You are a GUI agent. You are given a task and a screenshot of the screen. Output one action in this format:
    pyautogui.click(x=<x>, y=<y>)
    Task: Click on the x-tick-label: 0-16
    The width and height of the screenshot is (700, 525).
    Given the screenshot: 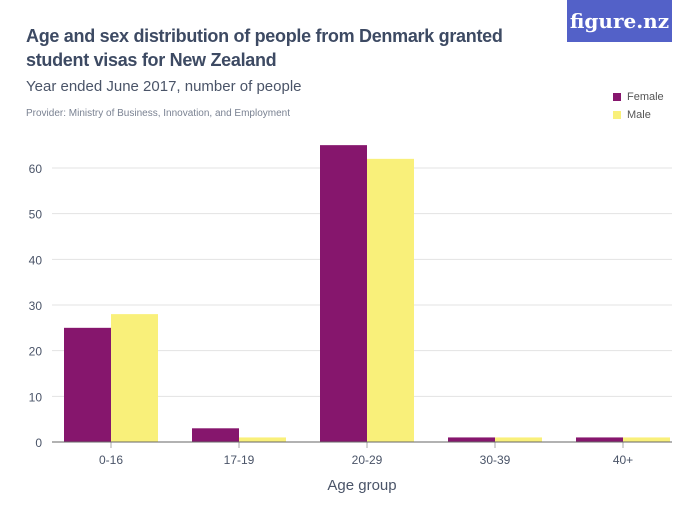 What is the action you would take?
    pyautogui.click(x=111, y=460)
    